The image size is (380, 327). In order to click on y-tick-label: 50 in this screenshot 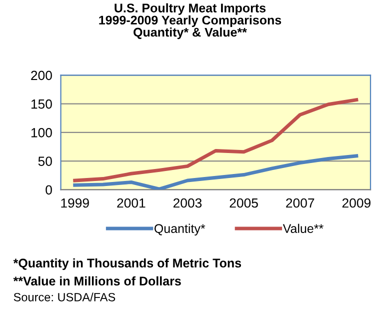, I will do `click(45, 161)`.